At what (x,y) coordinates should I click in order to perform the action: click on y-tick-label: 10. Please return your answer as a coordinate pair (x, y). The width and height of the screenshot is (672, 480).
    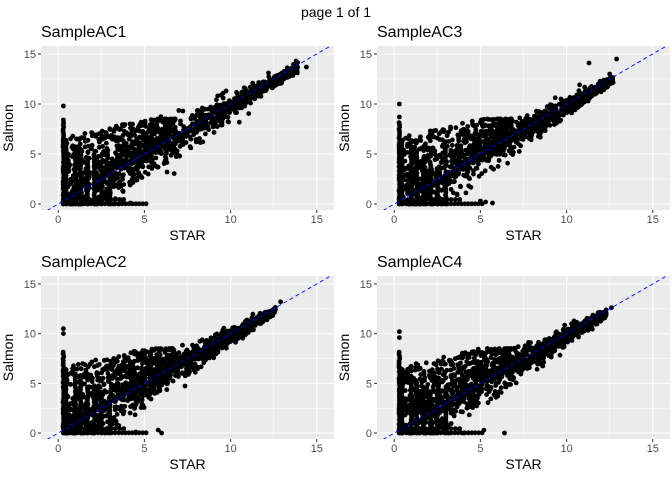
    Looking at the image, I should click on (30, 335).